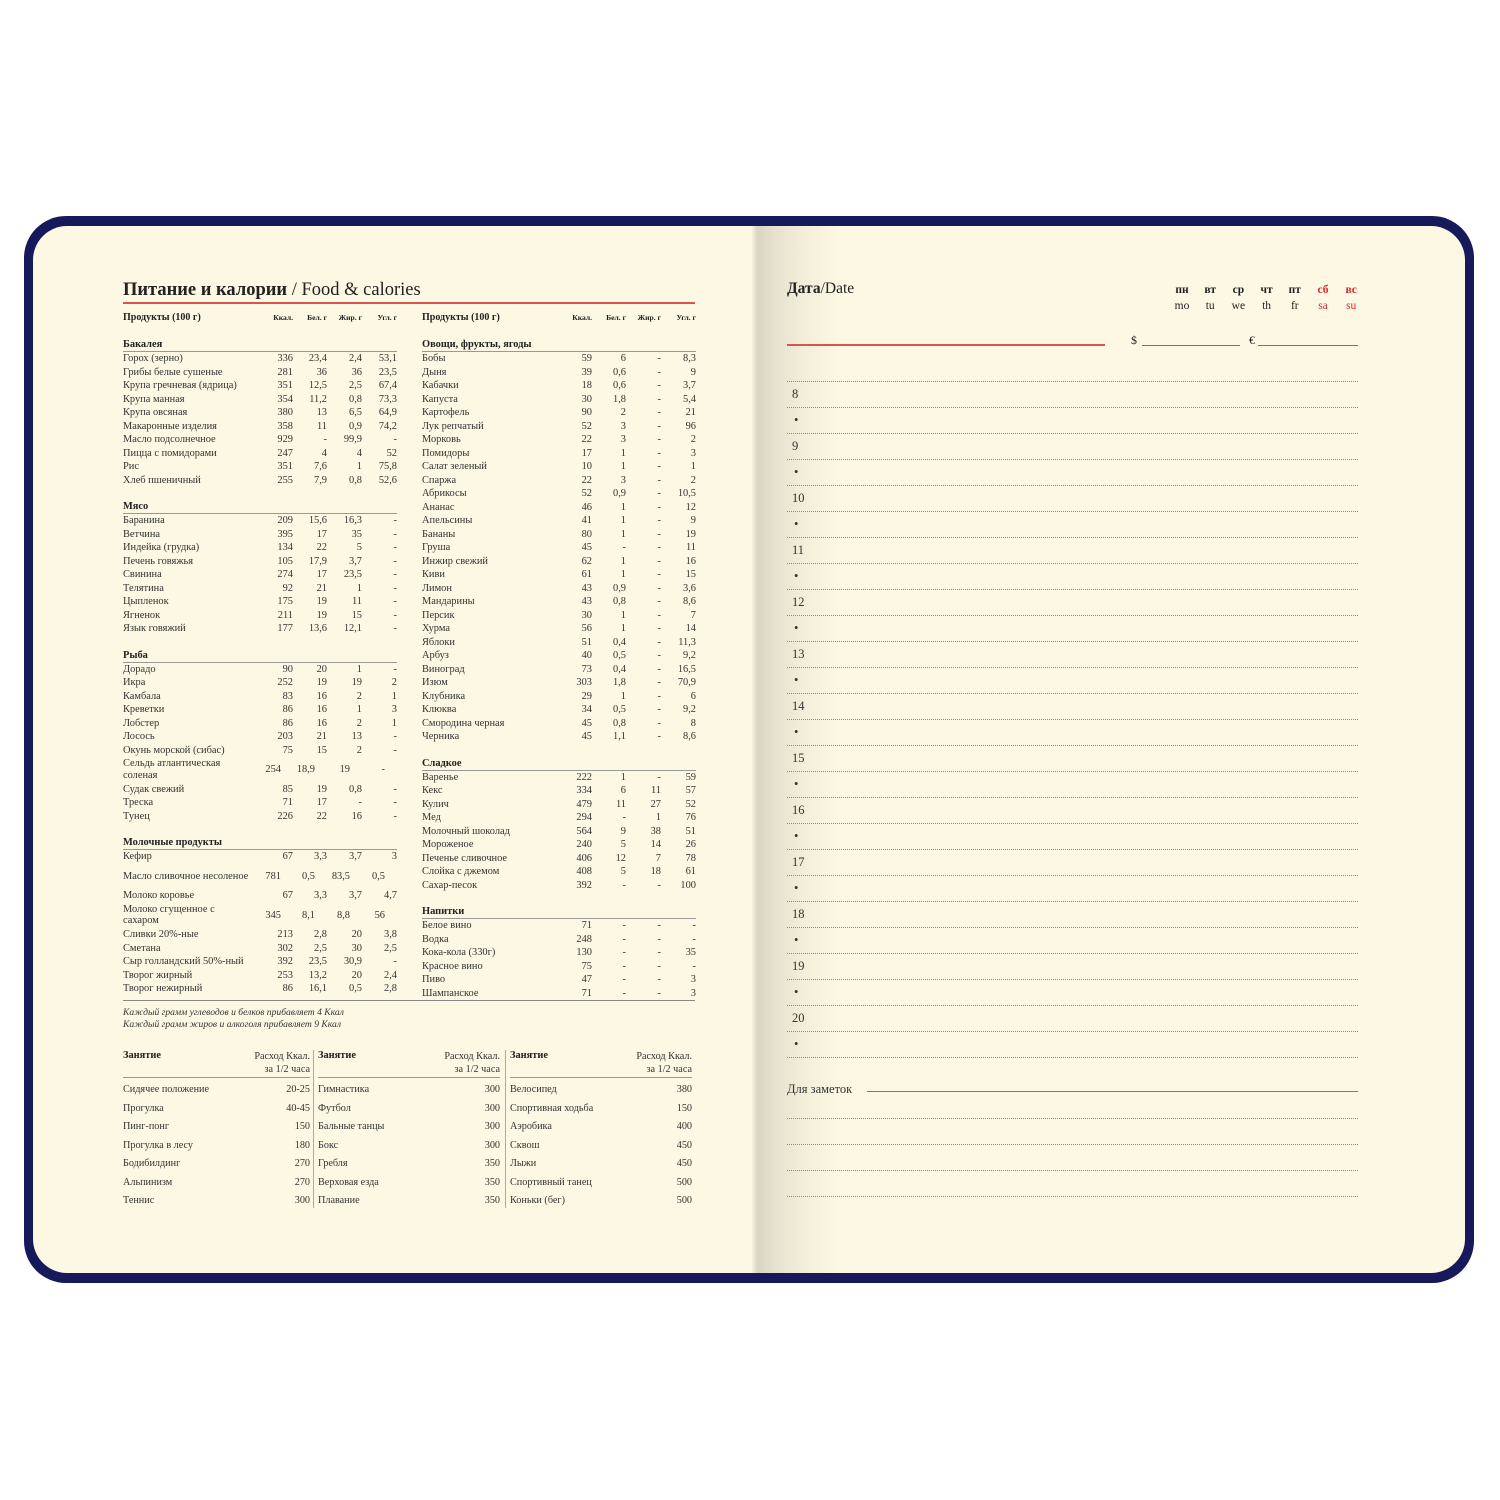  What do you see at coordinates (446, 412) in the screenshot?
I see `food-name: Картофель` at bounding box center [446, 412].